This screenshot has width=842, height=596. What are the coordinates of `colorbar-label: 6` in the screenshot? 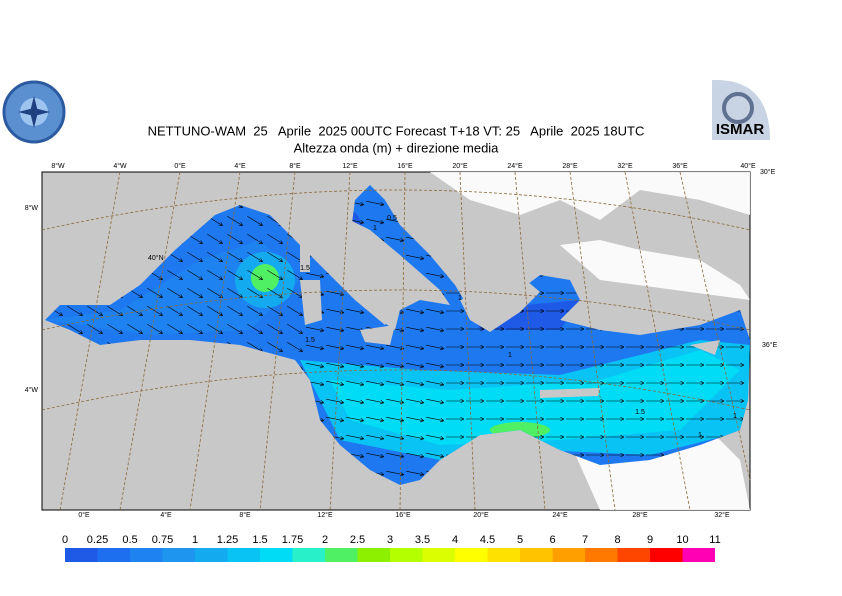 It's located at (552, 540).